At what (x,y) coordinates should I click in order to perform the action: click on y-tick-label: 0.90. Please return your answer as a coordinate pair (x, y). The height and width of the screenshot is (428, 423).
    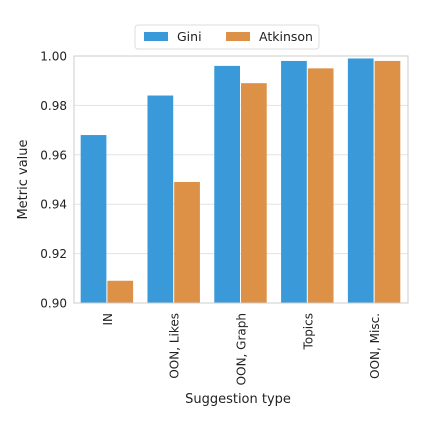
    Looking at the image, I should click on (53, 304).